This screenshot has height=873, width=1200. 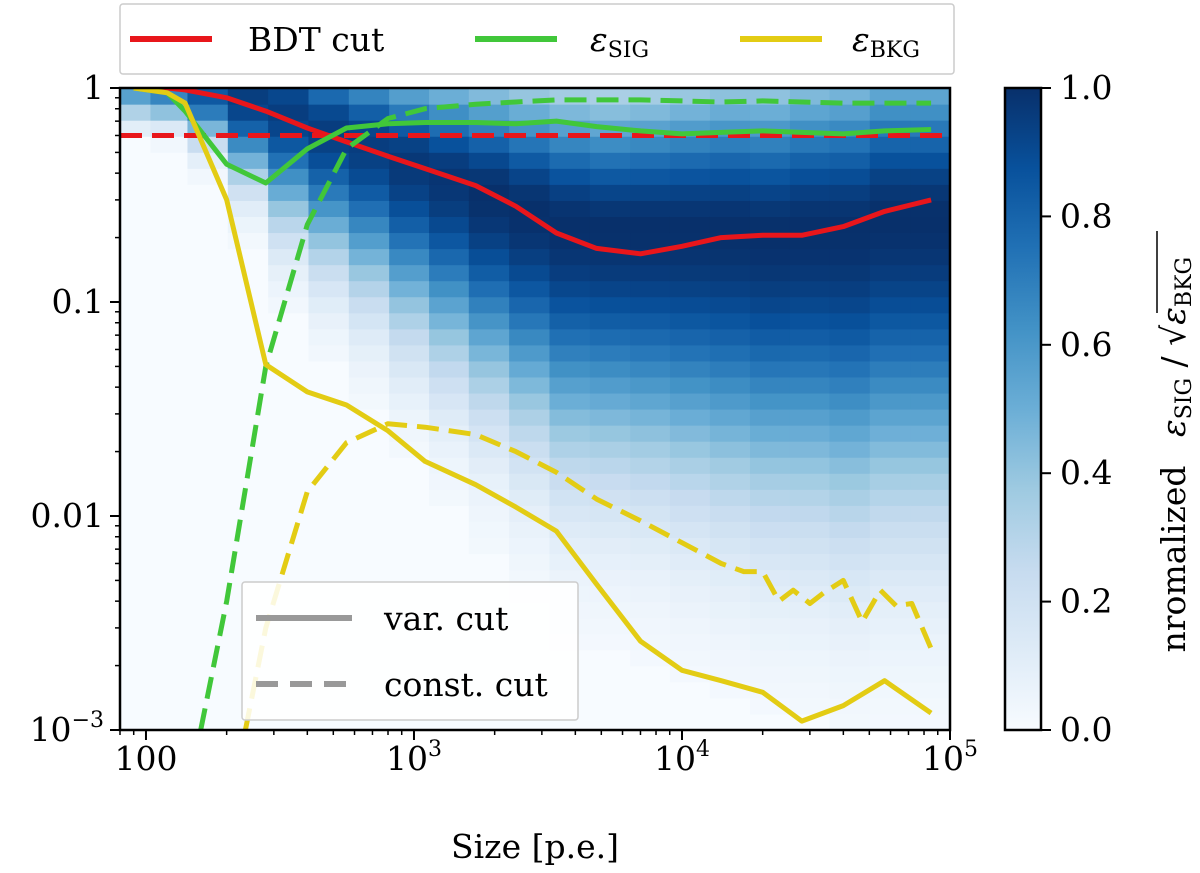 I want to click on legend-sig-sub: SIG, so click(x=628, y=50).